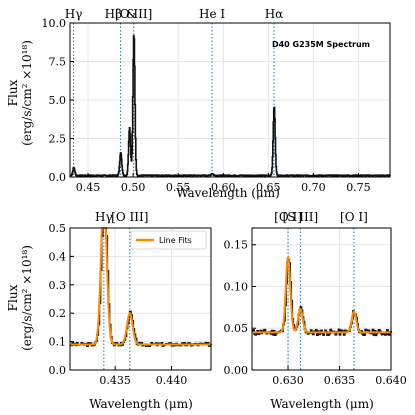  Describe the element at coordinates (58, 285) in the screenshot. I see `y-tick-label: 0.3` at that location.